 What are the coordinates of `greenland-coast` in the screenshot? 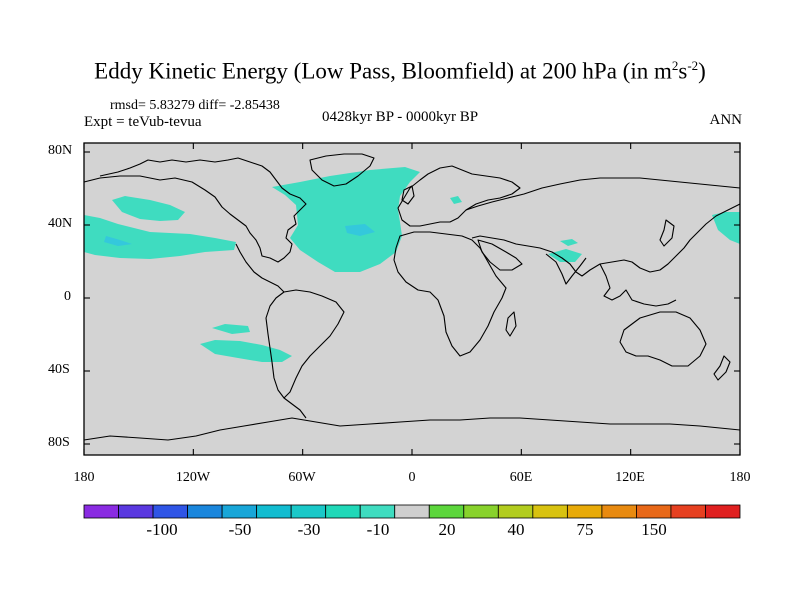 It's located at (342, 170).